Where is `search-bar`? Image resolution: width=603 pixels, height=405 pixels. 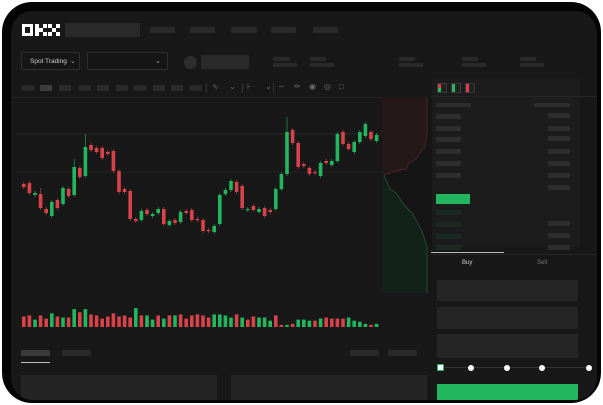
search-bar is located at coordinates (102, 30).